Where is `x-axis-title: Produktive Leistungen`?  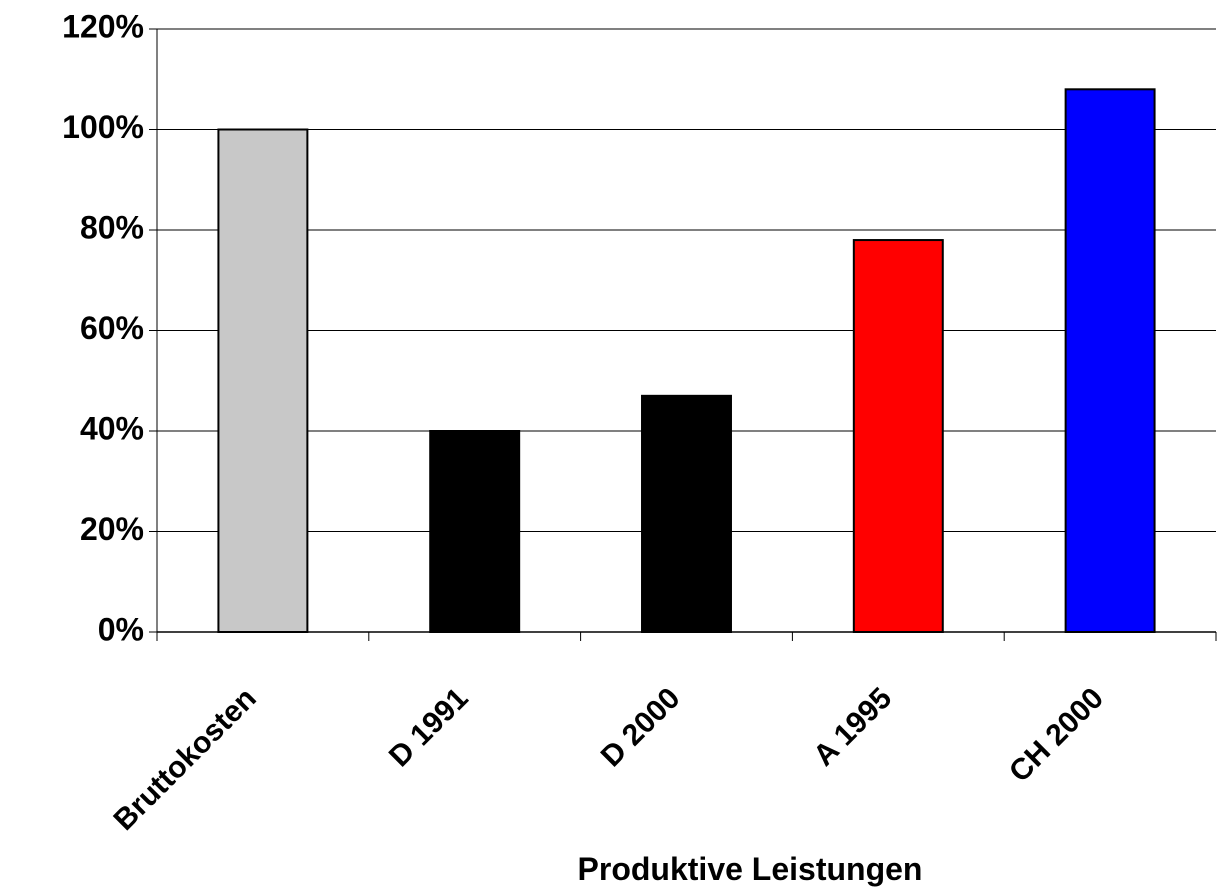
x-axis-title: Produktive Leistungen is located at coordinates (750, 869).